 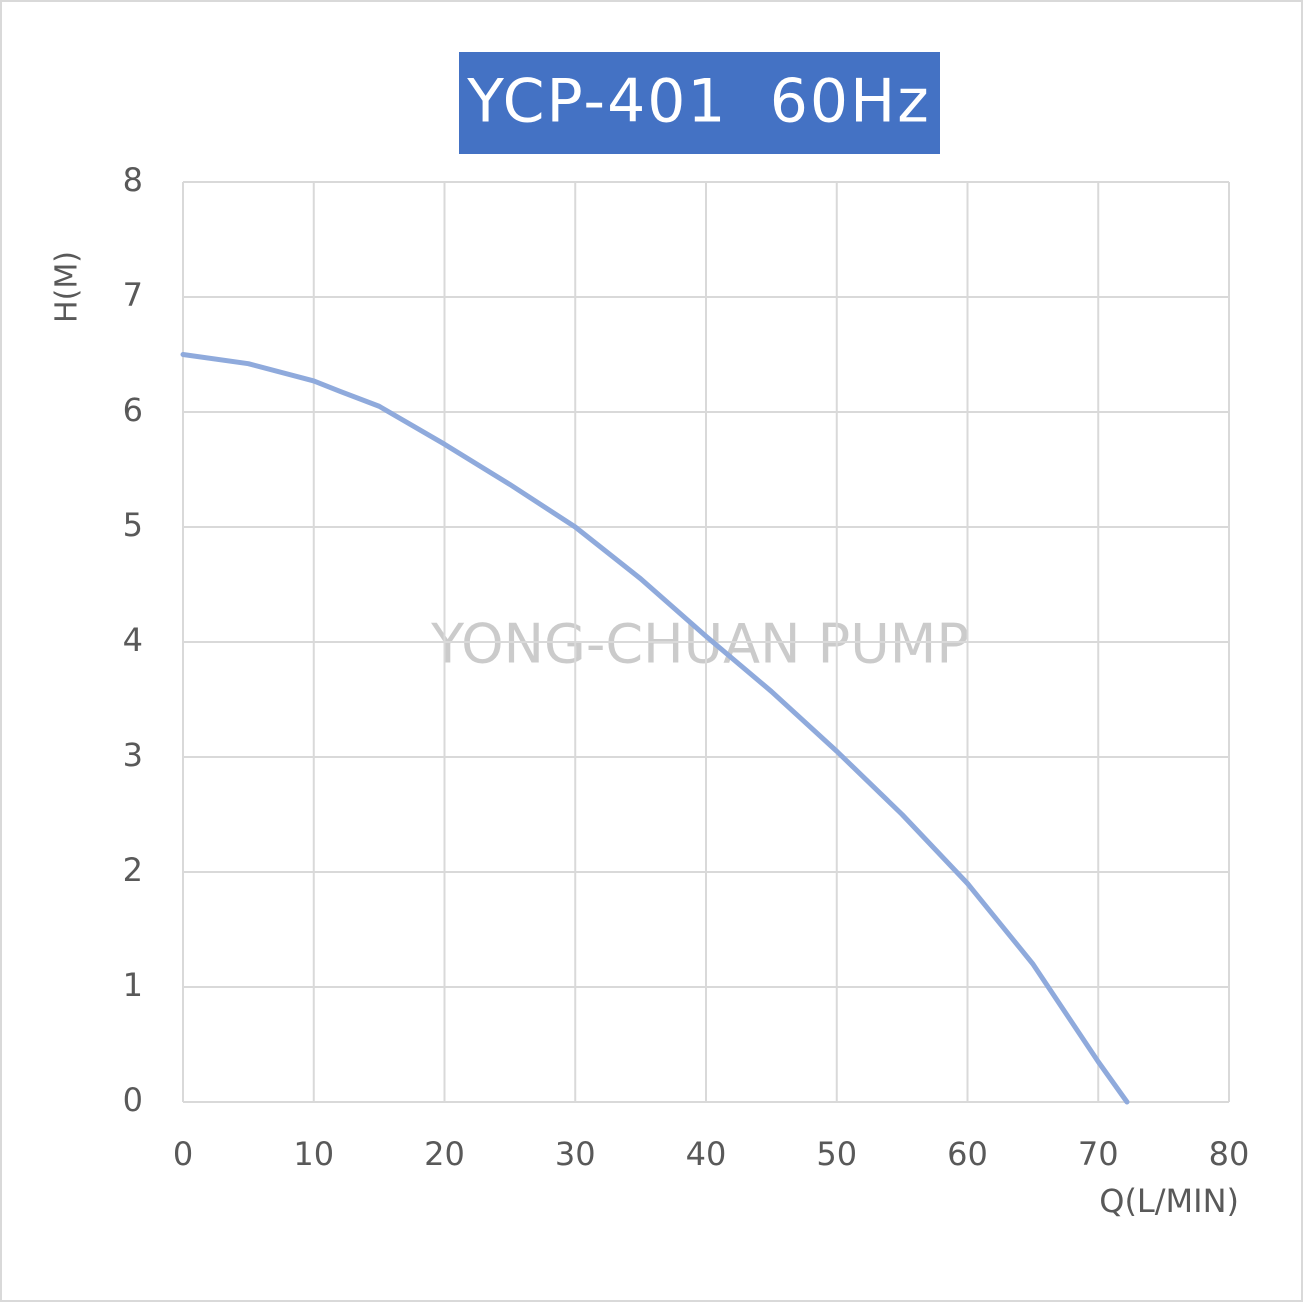 I want to click on x-tick-label: 60, so click(x=967, y=1154).